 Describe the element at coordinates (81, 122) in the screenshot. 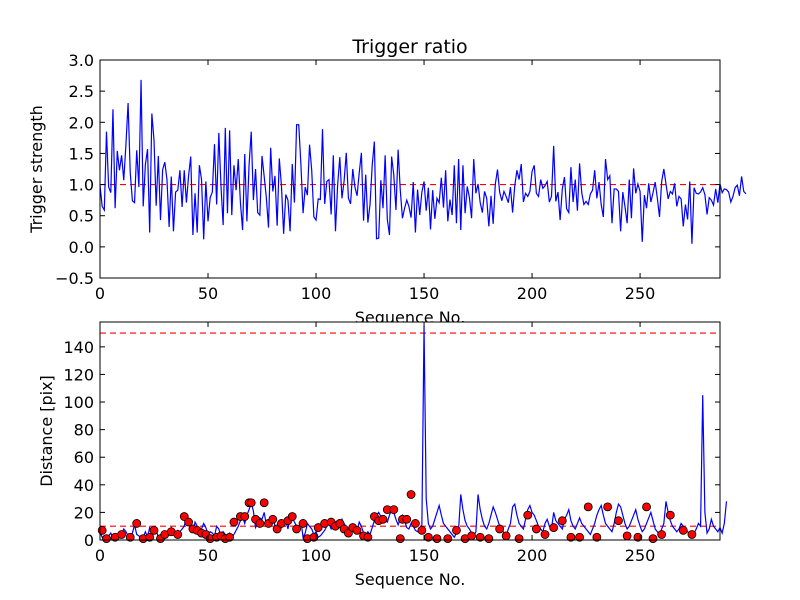

I see `y-tick-label: 2.0` at that location.